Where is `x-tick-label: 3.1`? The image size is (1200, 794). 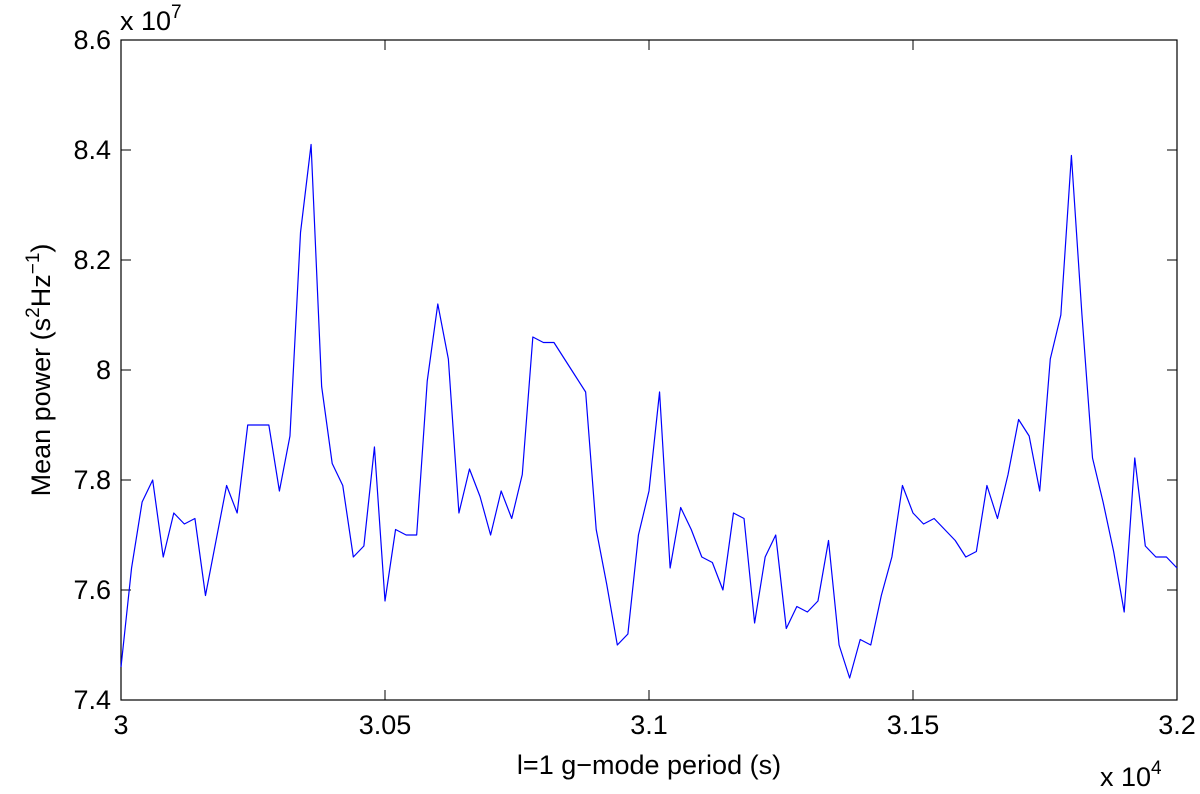
x-tick-label: 3.1 is located at coordinates (649, 725).